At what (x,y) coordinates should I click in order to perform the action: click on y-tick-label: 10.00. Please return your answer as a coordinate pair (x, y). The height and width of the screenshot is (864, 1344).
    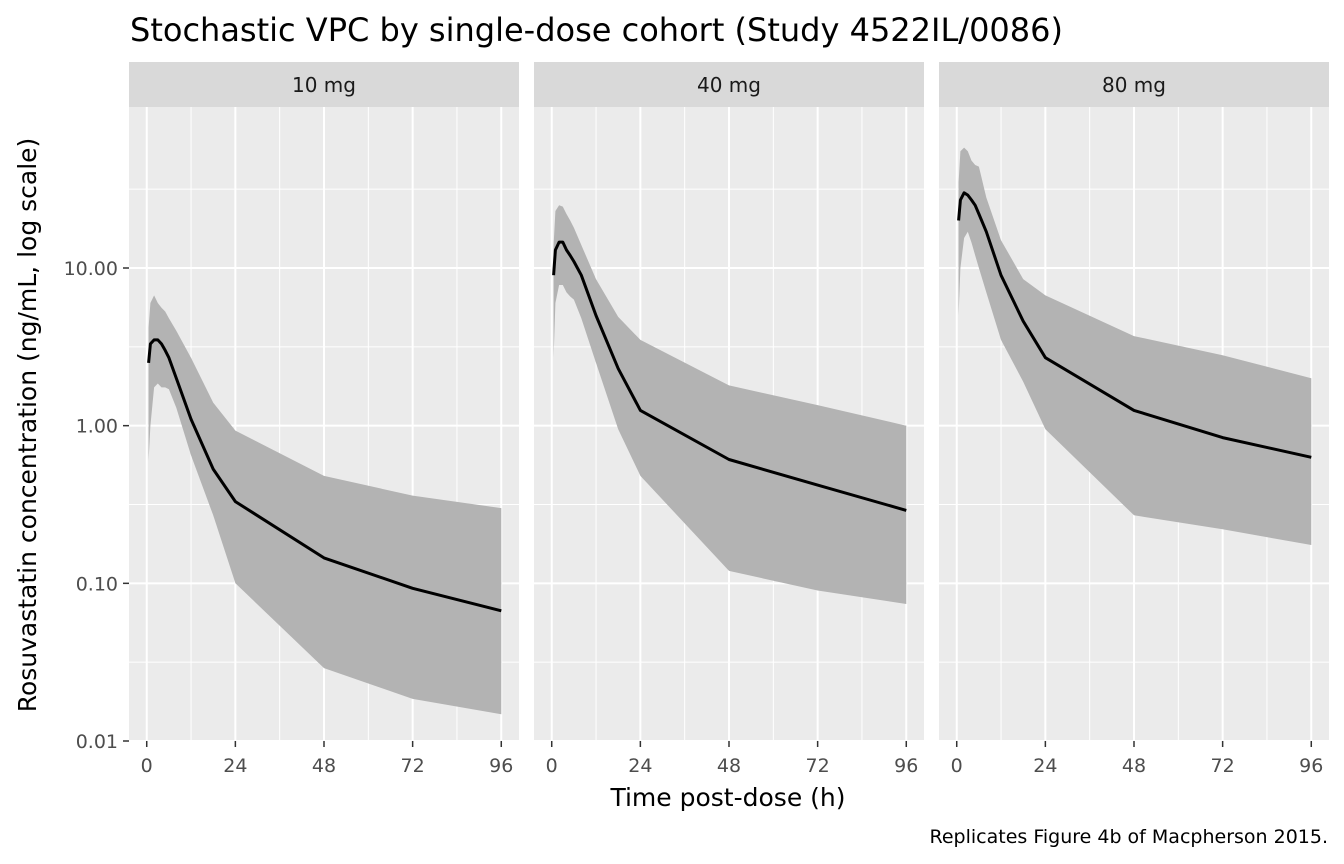
    Looking at the image, I should click on (91, 269).